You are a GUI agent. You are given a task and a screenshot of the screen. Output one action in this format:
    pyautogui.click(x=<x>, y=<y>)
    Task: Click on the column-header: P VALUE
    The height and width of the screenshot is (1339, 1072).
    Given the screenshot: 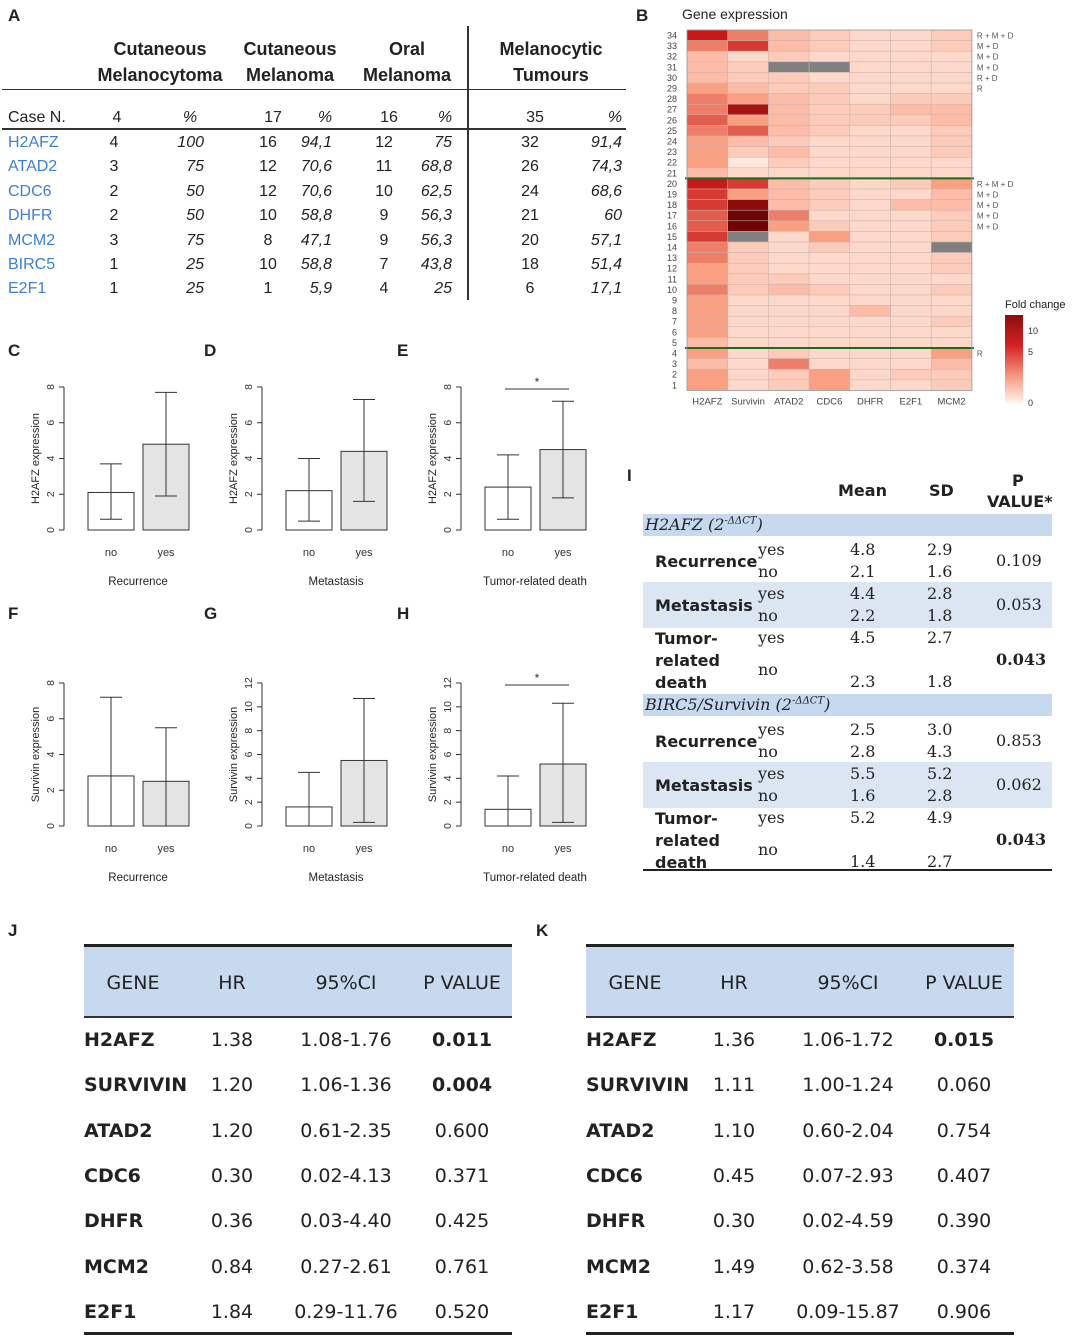 What is the action you would take?
    pyautogui.click(x=462, y=983)
    